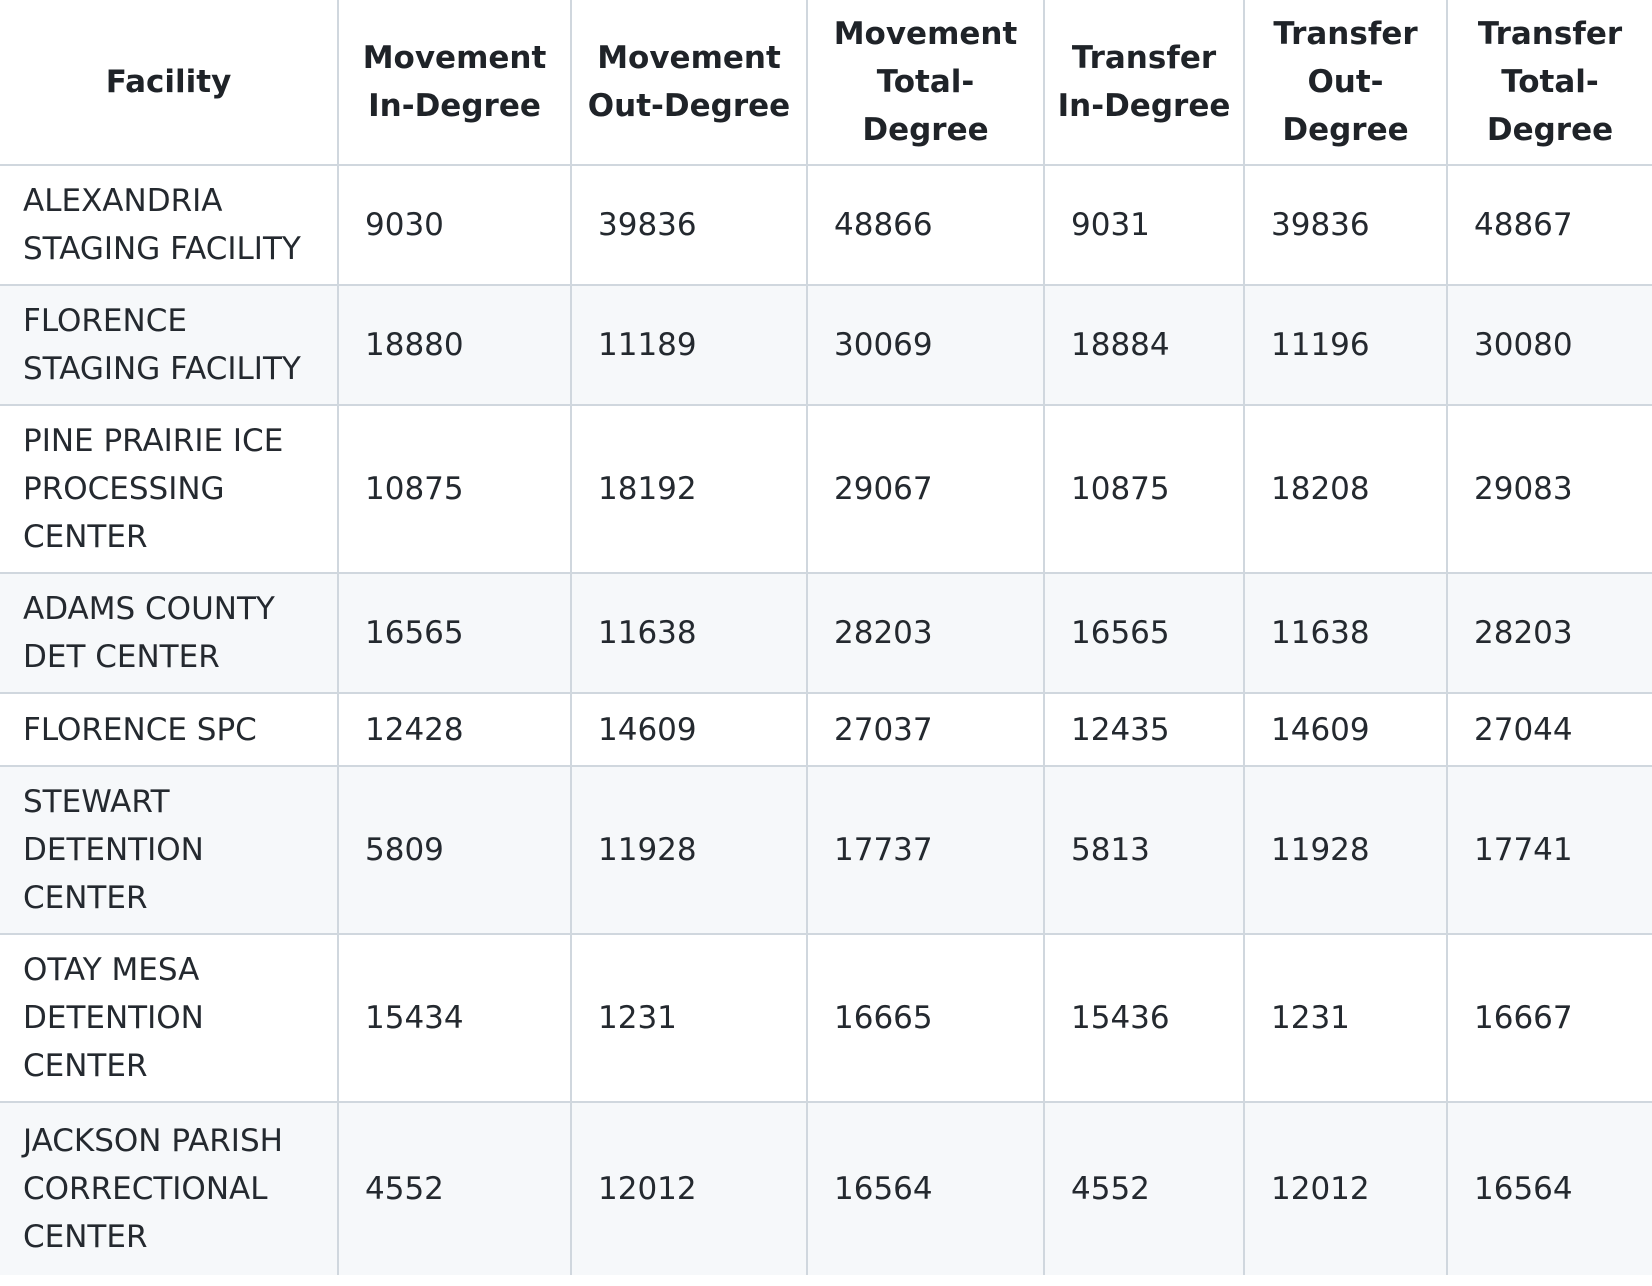 The width and height of the screenshot is (1652, 1286). Describe the element at coordinates (1549, 1018) in the screenshot. I see `cell-transfer-total: 16667` at that location.